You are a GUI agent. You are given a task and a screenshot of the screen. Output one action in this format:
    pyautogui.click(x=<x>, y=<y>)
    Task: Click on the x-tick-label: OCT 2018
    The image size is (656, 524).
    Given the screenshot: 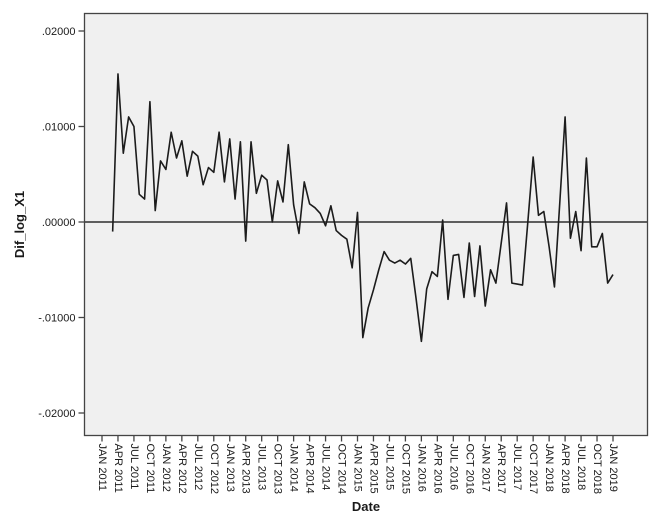 What is the action you would take?
    pyautogui.click(x=597, y=469)
    